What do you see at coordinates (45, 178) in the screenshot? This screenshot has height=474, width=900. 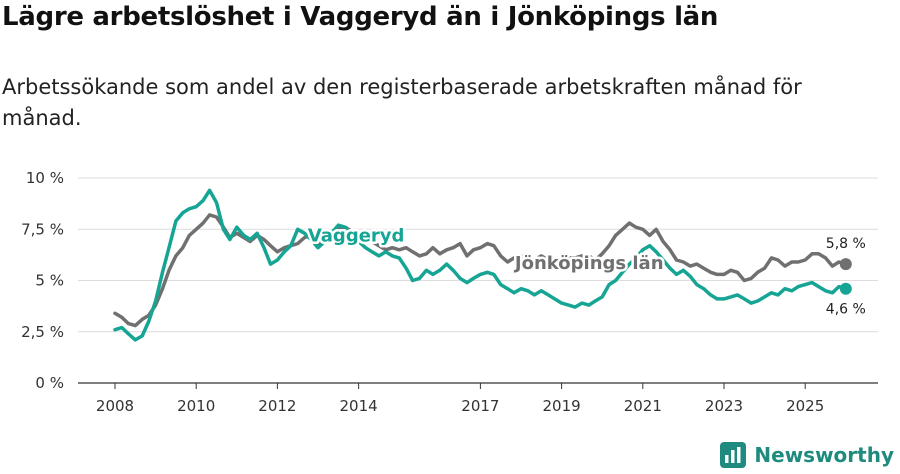 I see `y-tick-label: 10 %` at bounding box center [45, 178].